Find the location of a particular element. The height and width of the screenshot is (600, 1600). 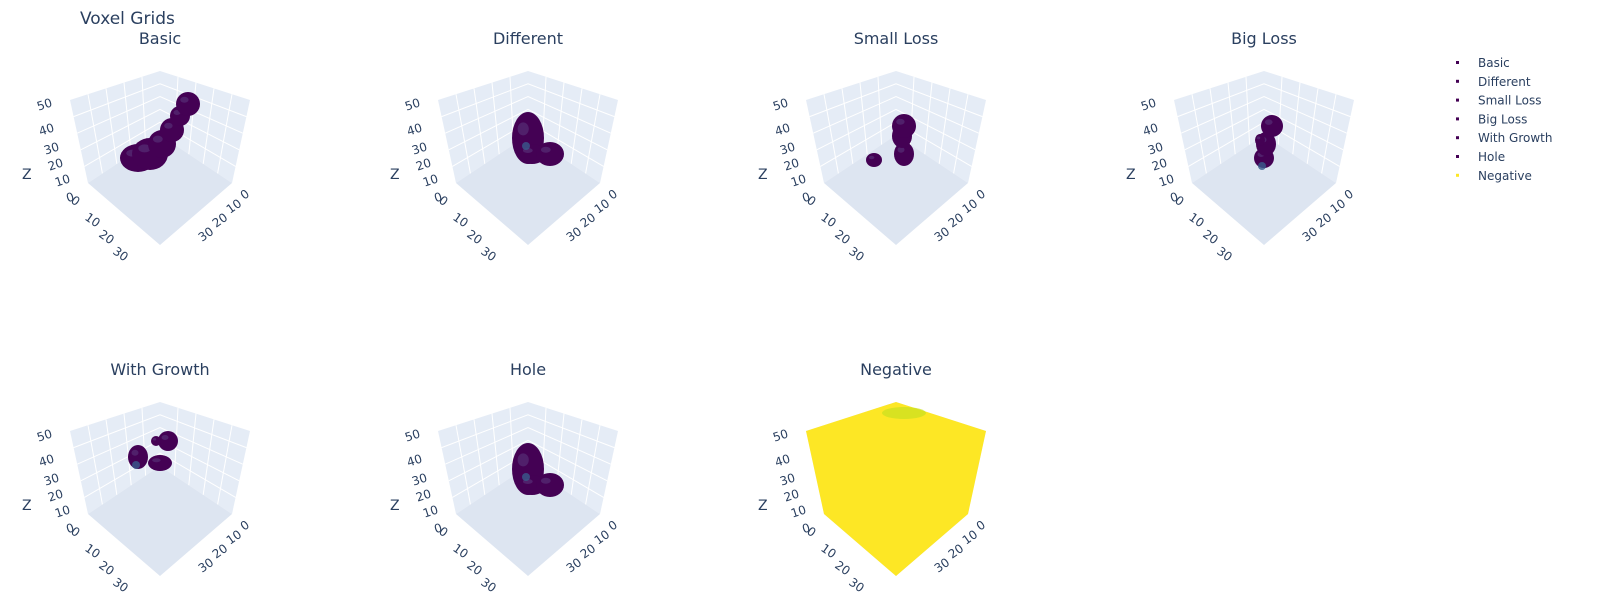

y-tick-label: 20 is located at coordinates (106, 568).